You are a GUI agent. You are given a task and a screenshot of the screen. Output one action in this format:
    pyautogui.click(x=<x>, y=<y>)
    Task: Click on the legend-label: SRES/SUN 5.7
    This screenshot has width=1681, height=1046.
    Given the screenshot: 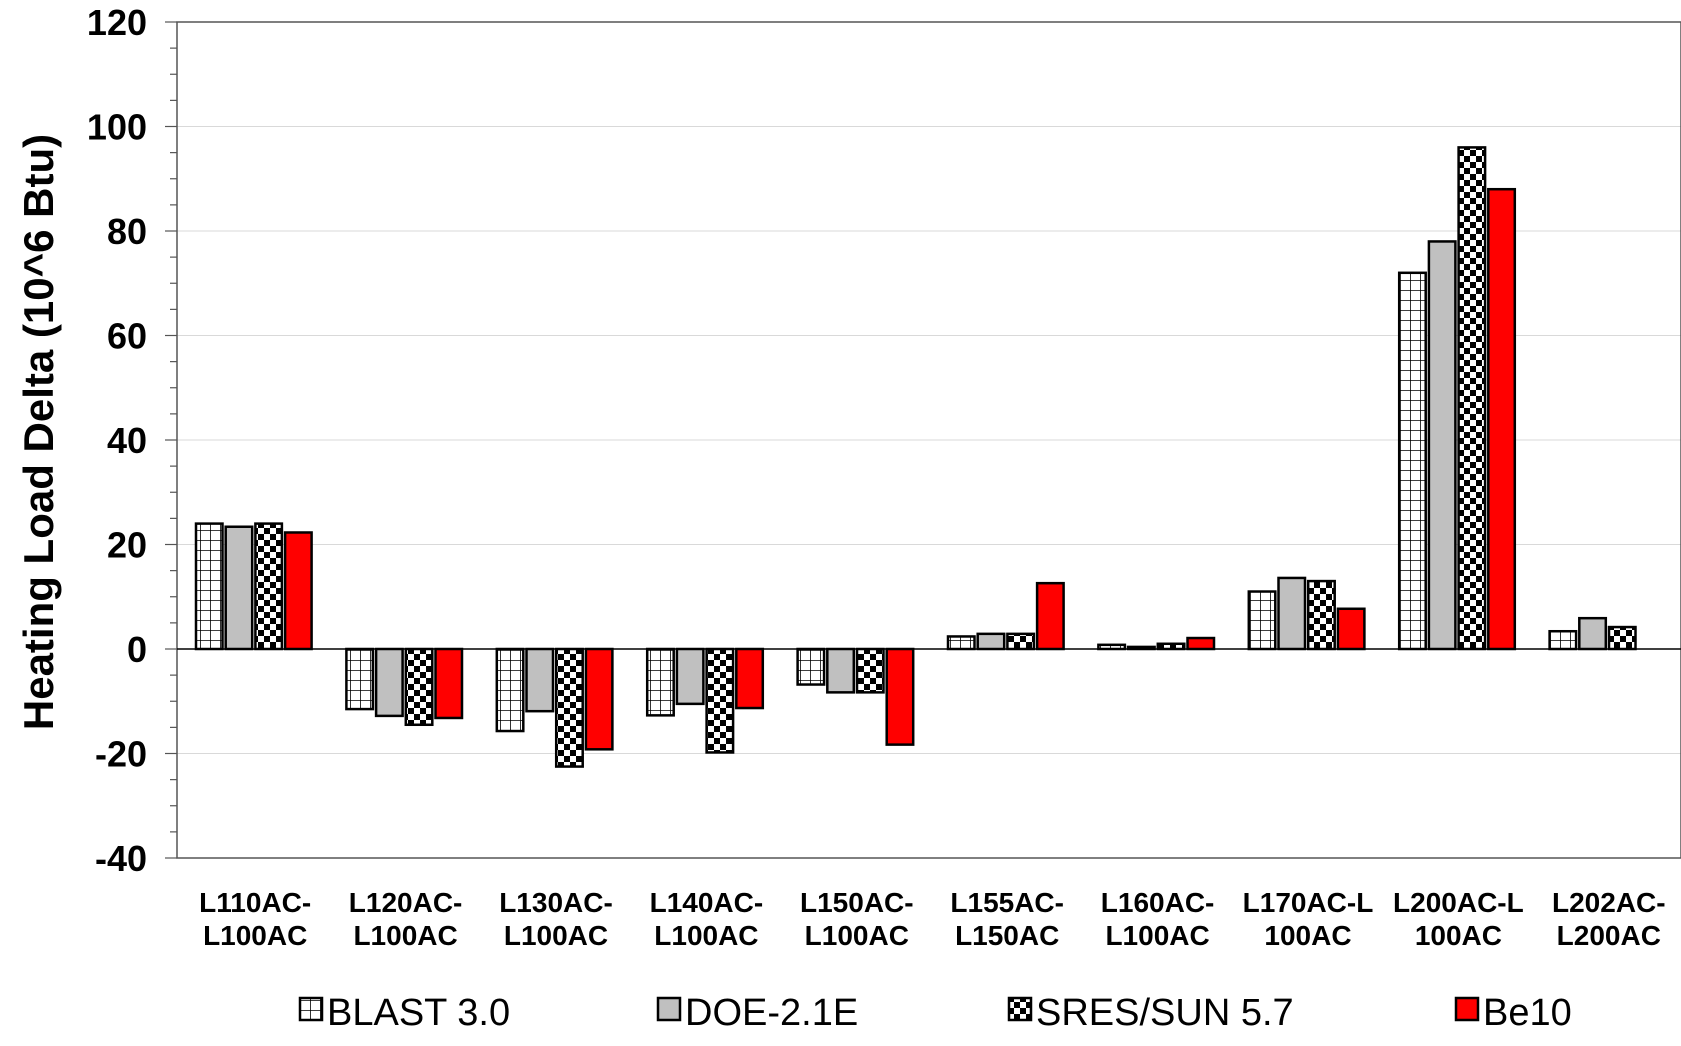 What is the action you would take?
    pyautogui.click(x=1165, y=1013)
    